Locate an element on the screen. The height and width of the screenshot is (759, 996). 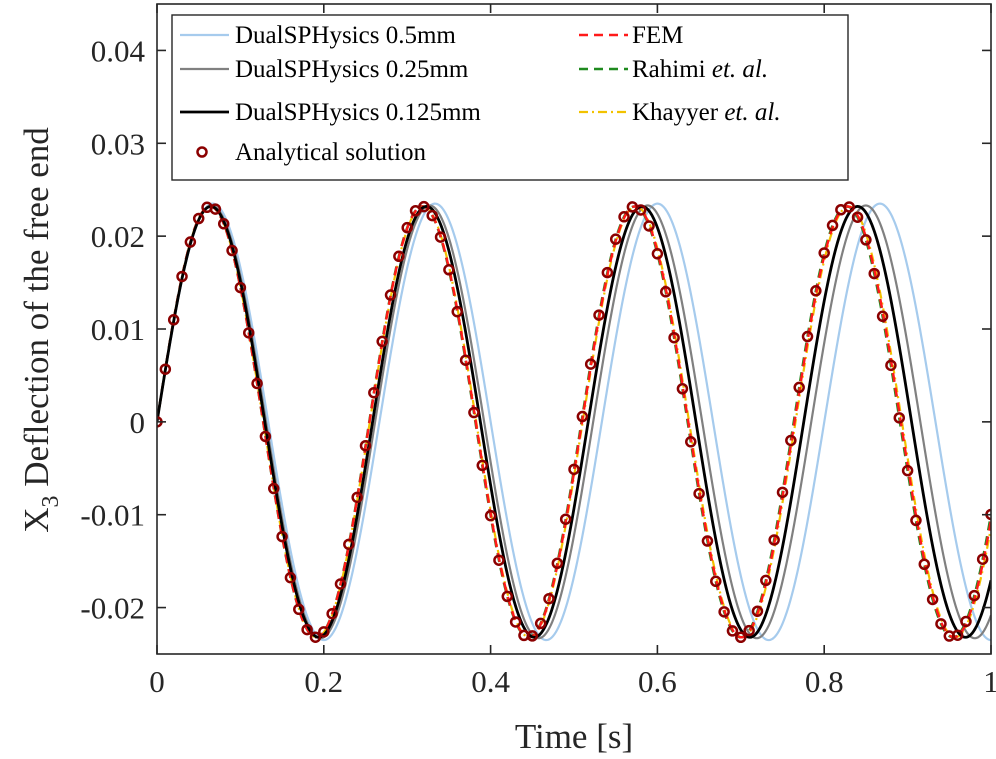
legend-item-5: Khayyer et. al. is located at coordinates (680, 112).